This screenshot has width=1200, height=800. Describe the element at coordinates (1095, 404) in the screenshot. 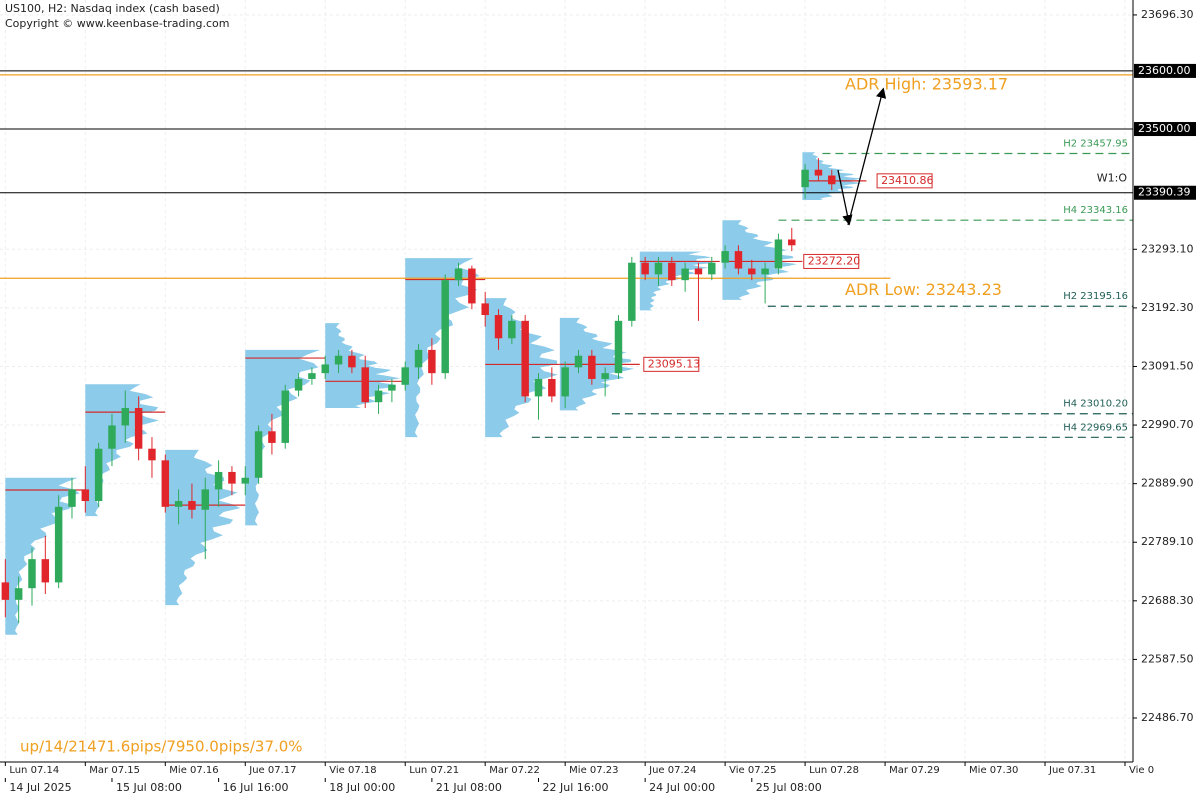

I see `pivot-label: H4 23010.20` at that location.